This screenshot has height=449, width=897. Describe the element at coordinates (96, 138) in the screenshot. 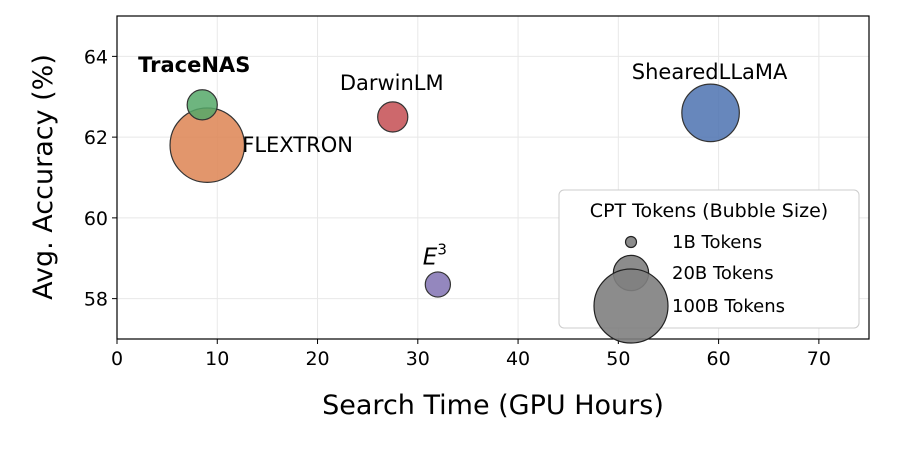

I see `y-tick-label: 62` at that location.